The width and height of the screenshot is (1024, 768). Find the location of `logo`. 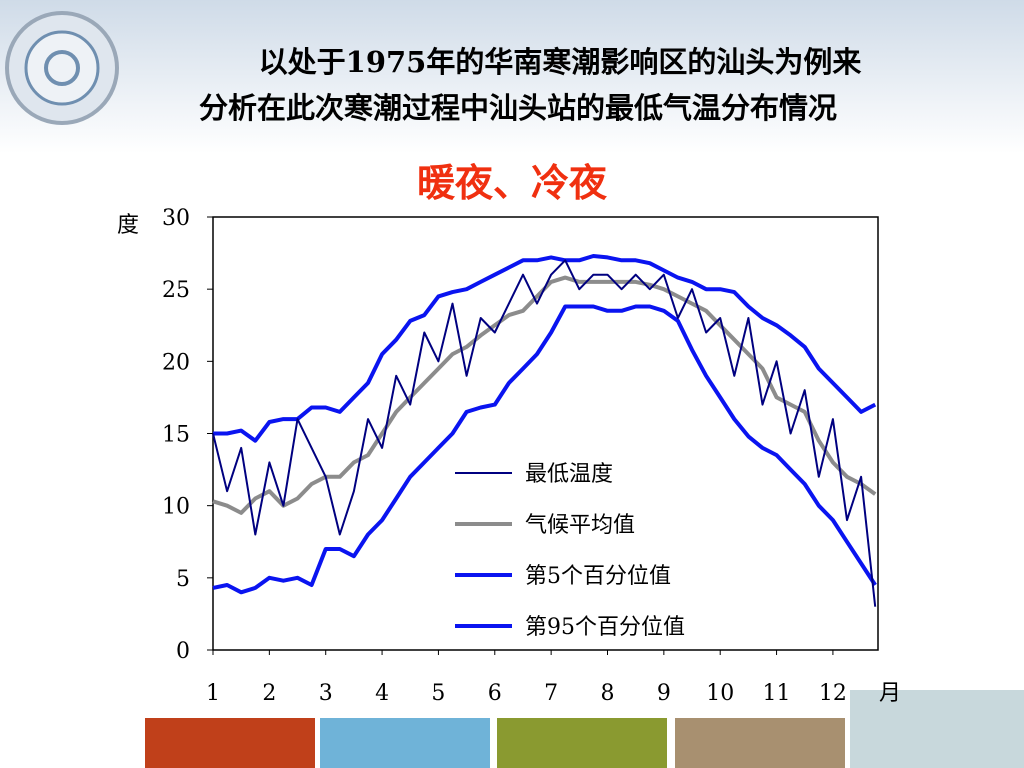

logo is located at coordinates (62, 68).